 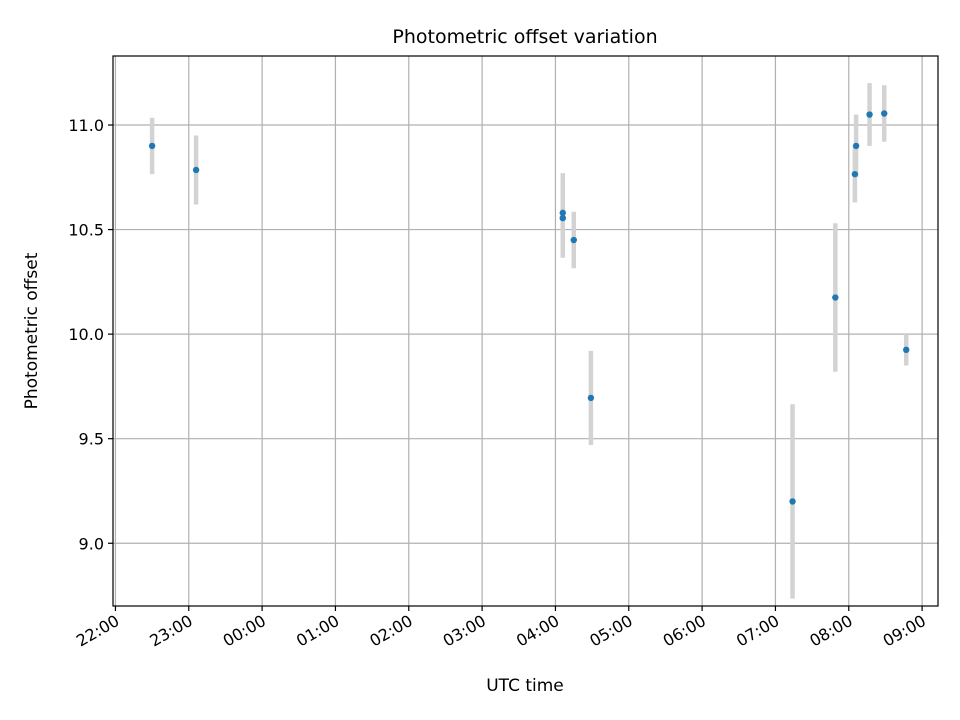 What do you see at coordinates (757, 631) in the screenshot?
I see `x-tick-label: 07:00` at bounding box center [757, 631].